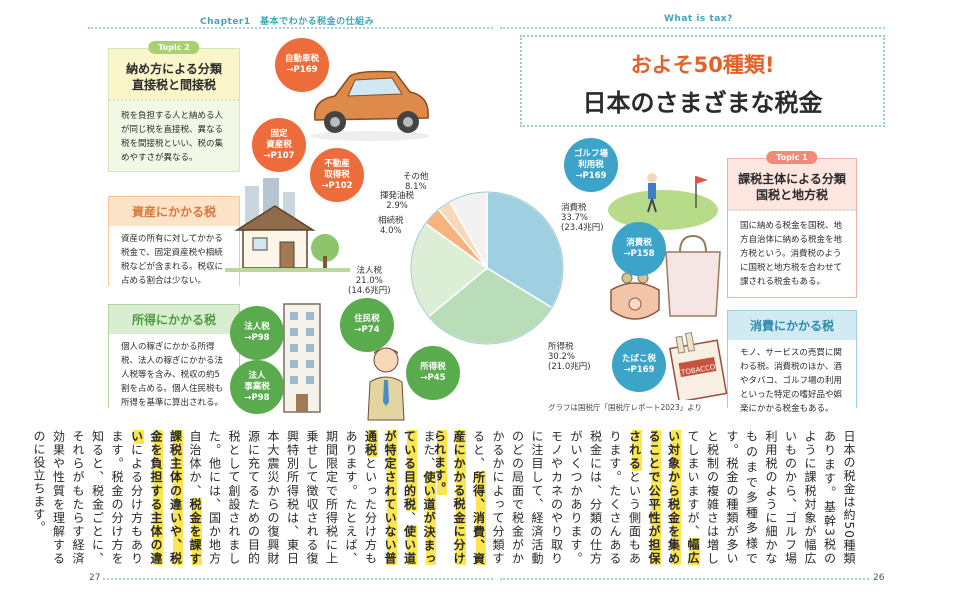  Describe the element at coordinates (174, 47) in the screenshot. I see `topic2-tag: Topic 2` at that location.